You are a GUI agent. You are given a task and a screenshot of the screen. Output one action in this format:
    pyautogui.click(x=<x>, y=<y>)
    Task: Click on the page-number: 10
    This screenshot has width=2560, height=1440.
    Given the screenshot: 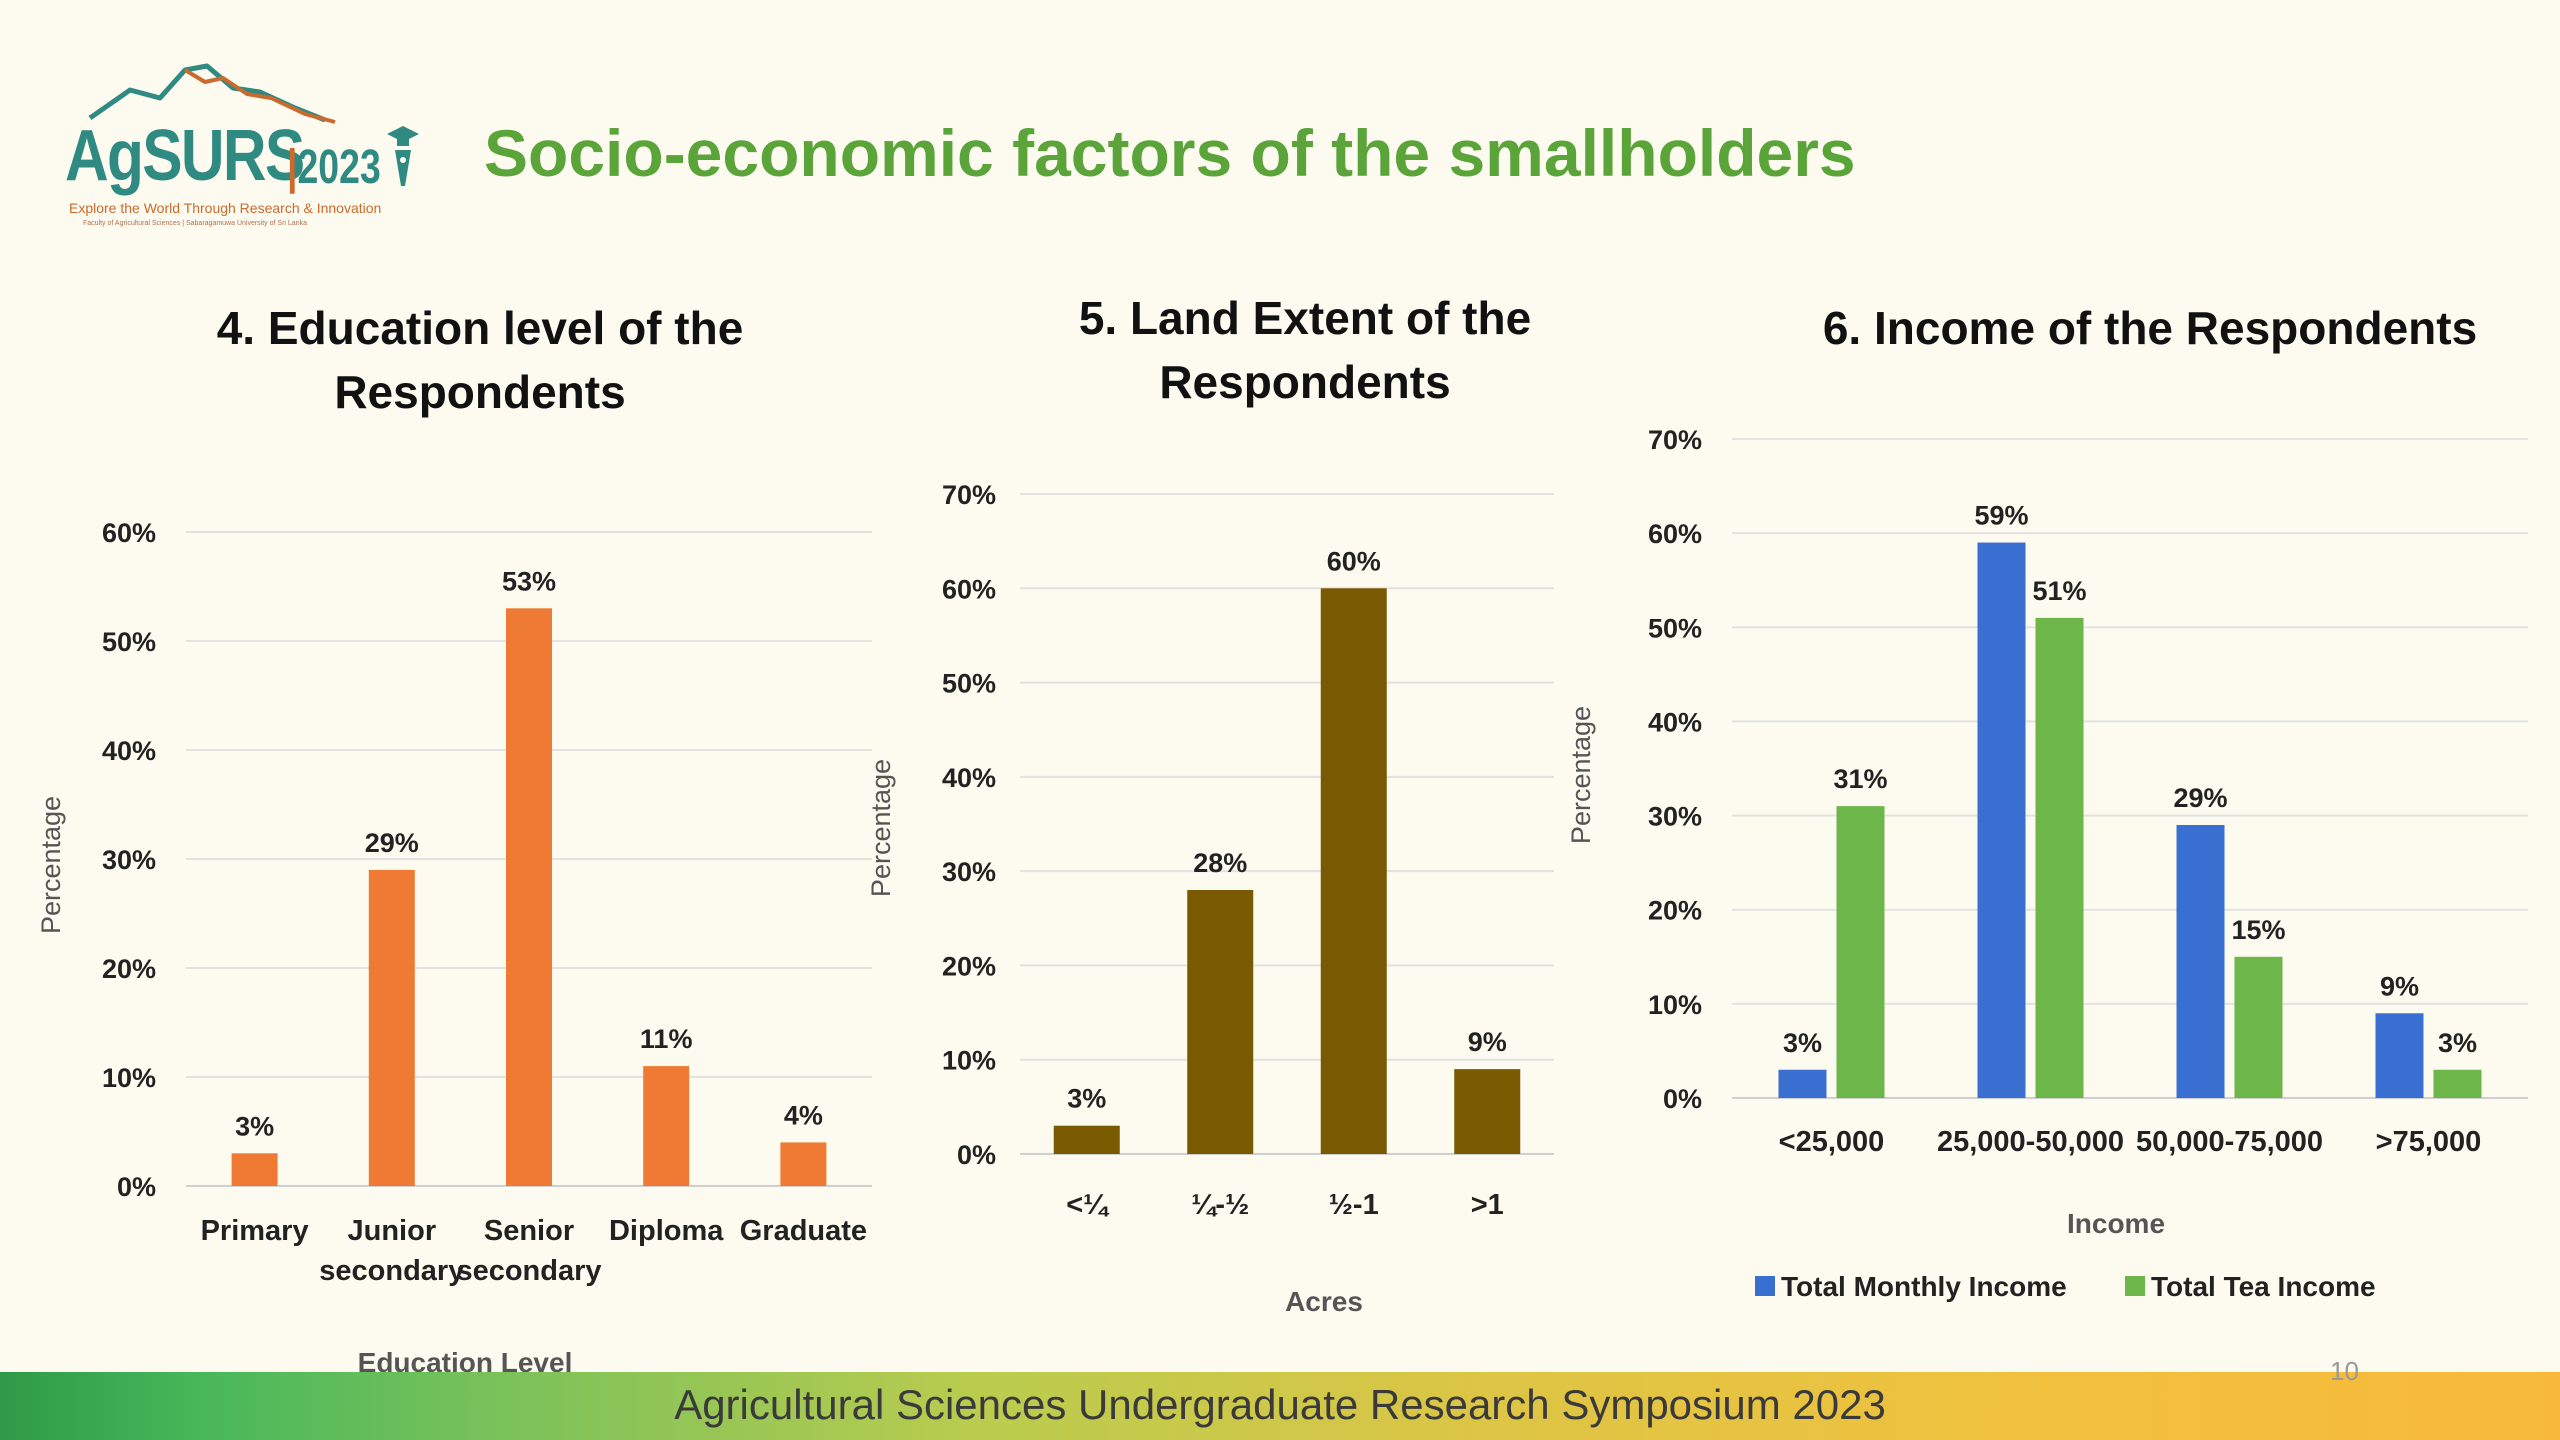 What is the action you would take?
    pyautogui.click(x=2344, y=1371)
    